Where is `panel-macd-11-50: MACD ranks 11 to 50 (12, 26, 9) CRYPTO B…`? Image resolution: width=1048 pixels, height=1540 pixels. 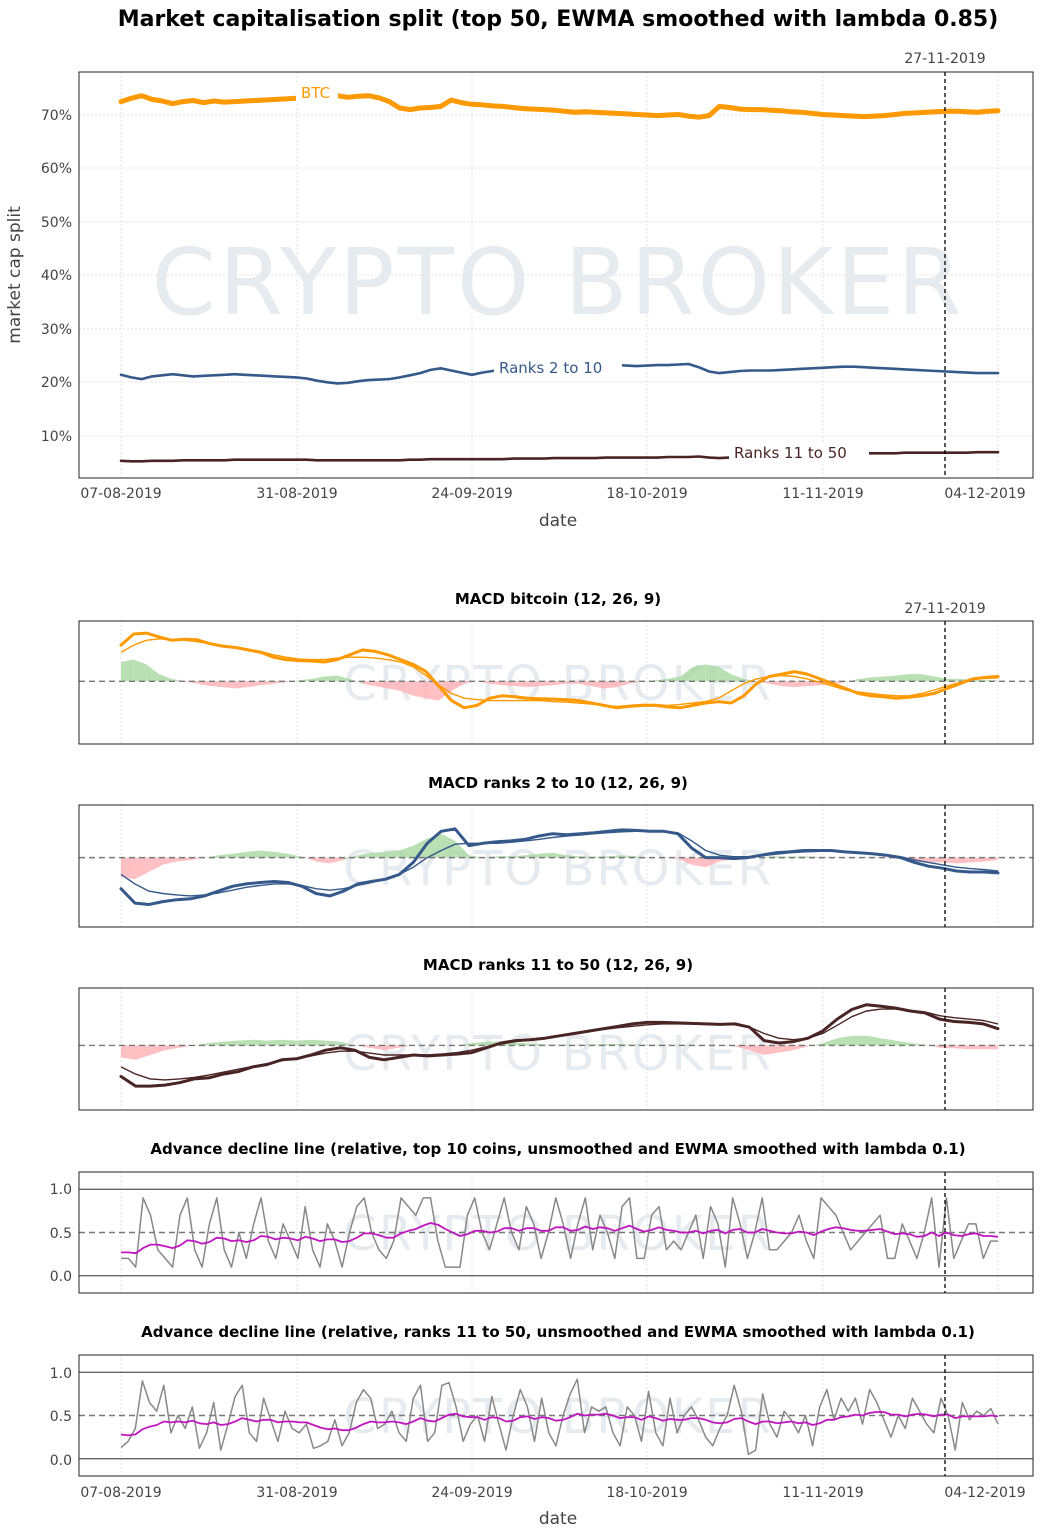 panel-macd-11-50: MACD ranks 11 to 50 (12, 26, 9) CRYPTO B… is located at coordinates (556, 1033).